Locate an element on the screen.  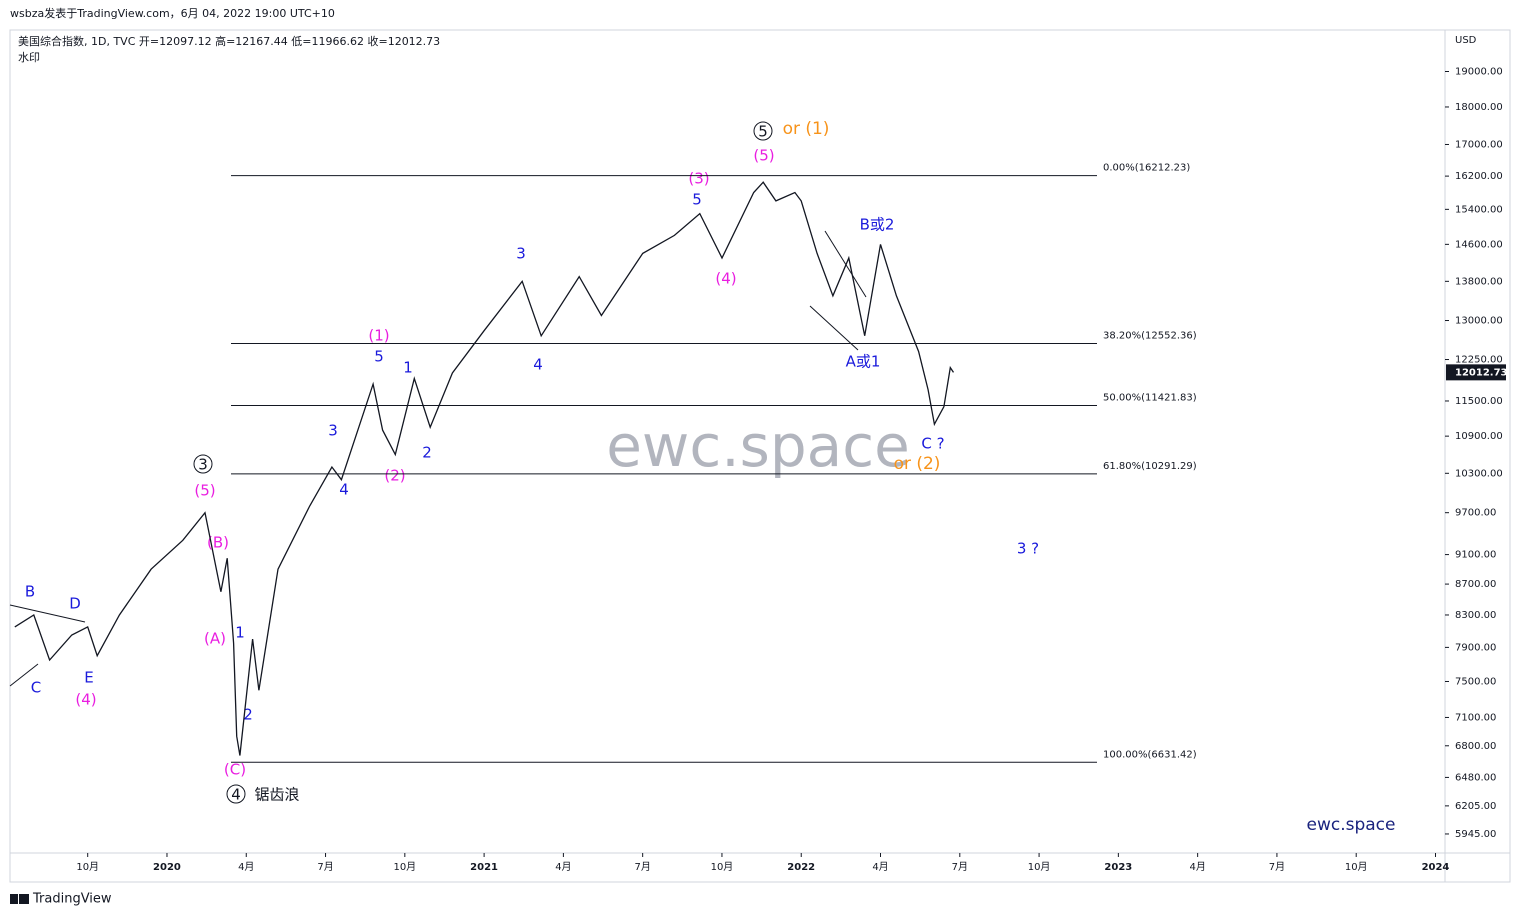
y-tick-label: 10900.00 is located at coordinates (1479, 436).